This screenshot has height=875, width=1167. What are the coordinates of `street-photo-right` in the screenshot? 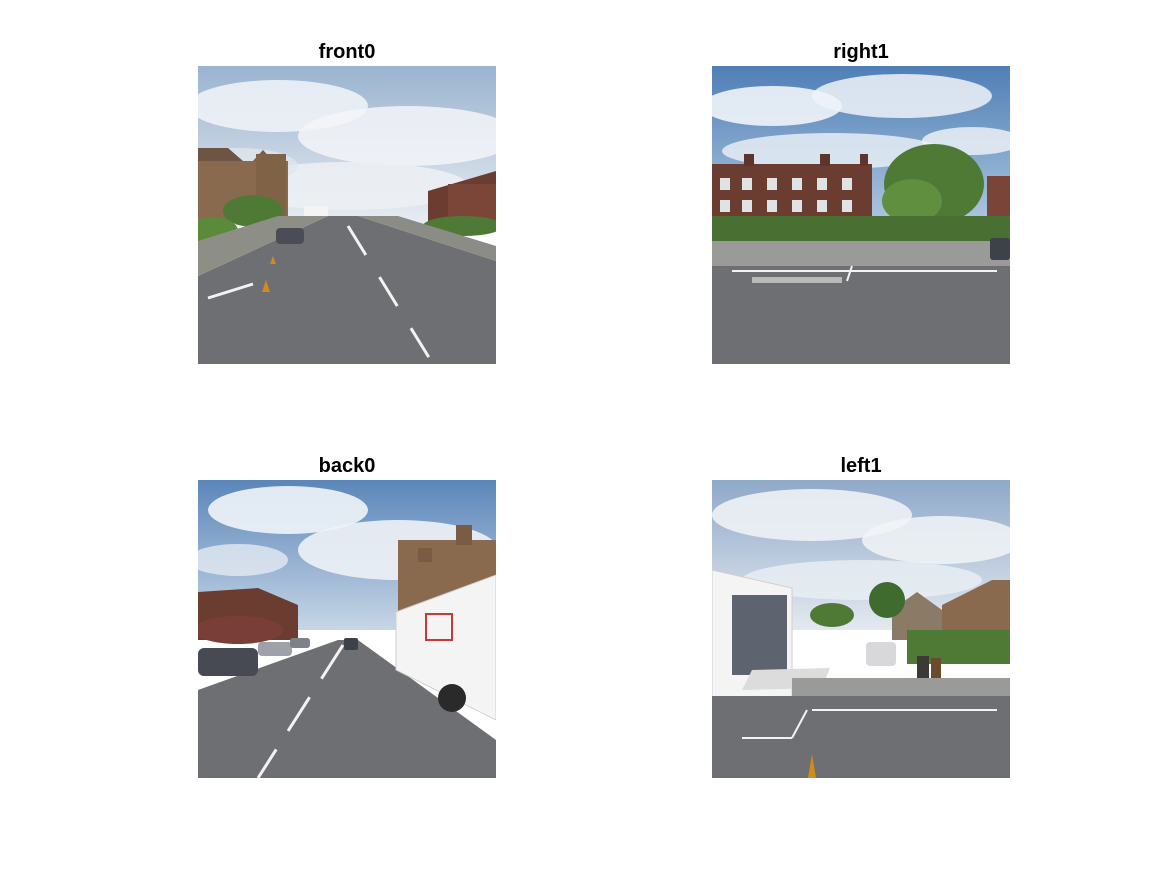 It's located at (861, 215).